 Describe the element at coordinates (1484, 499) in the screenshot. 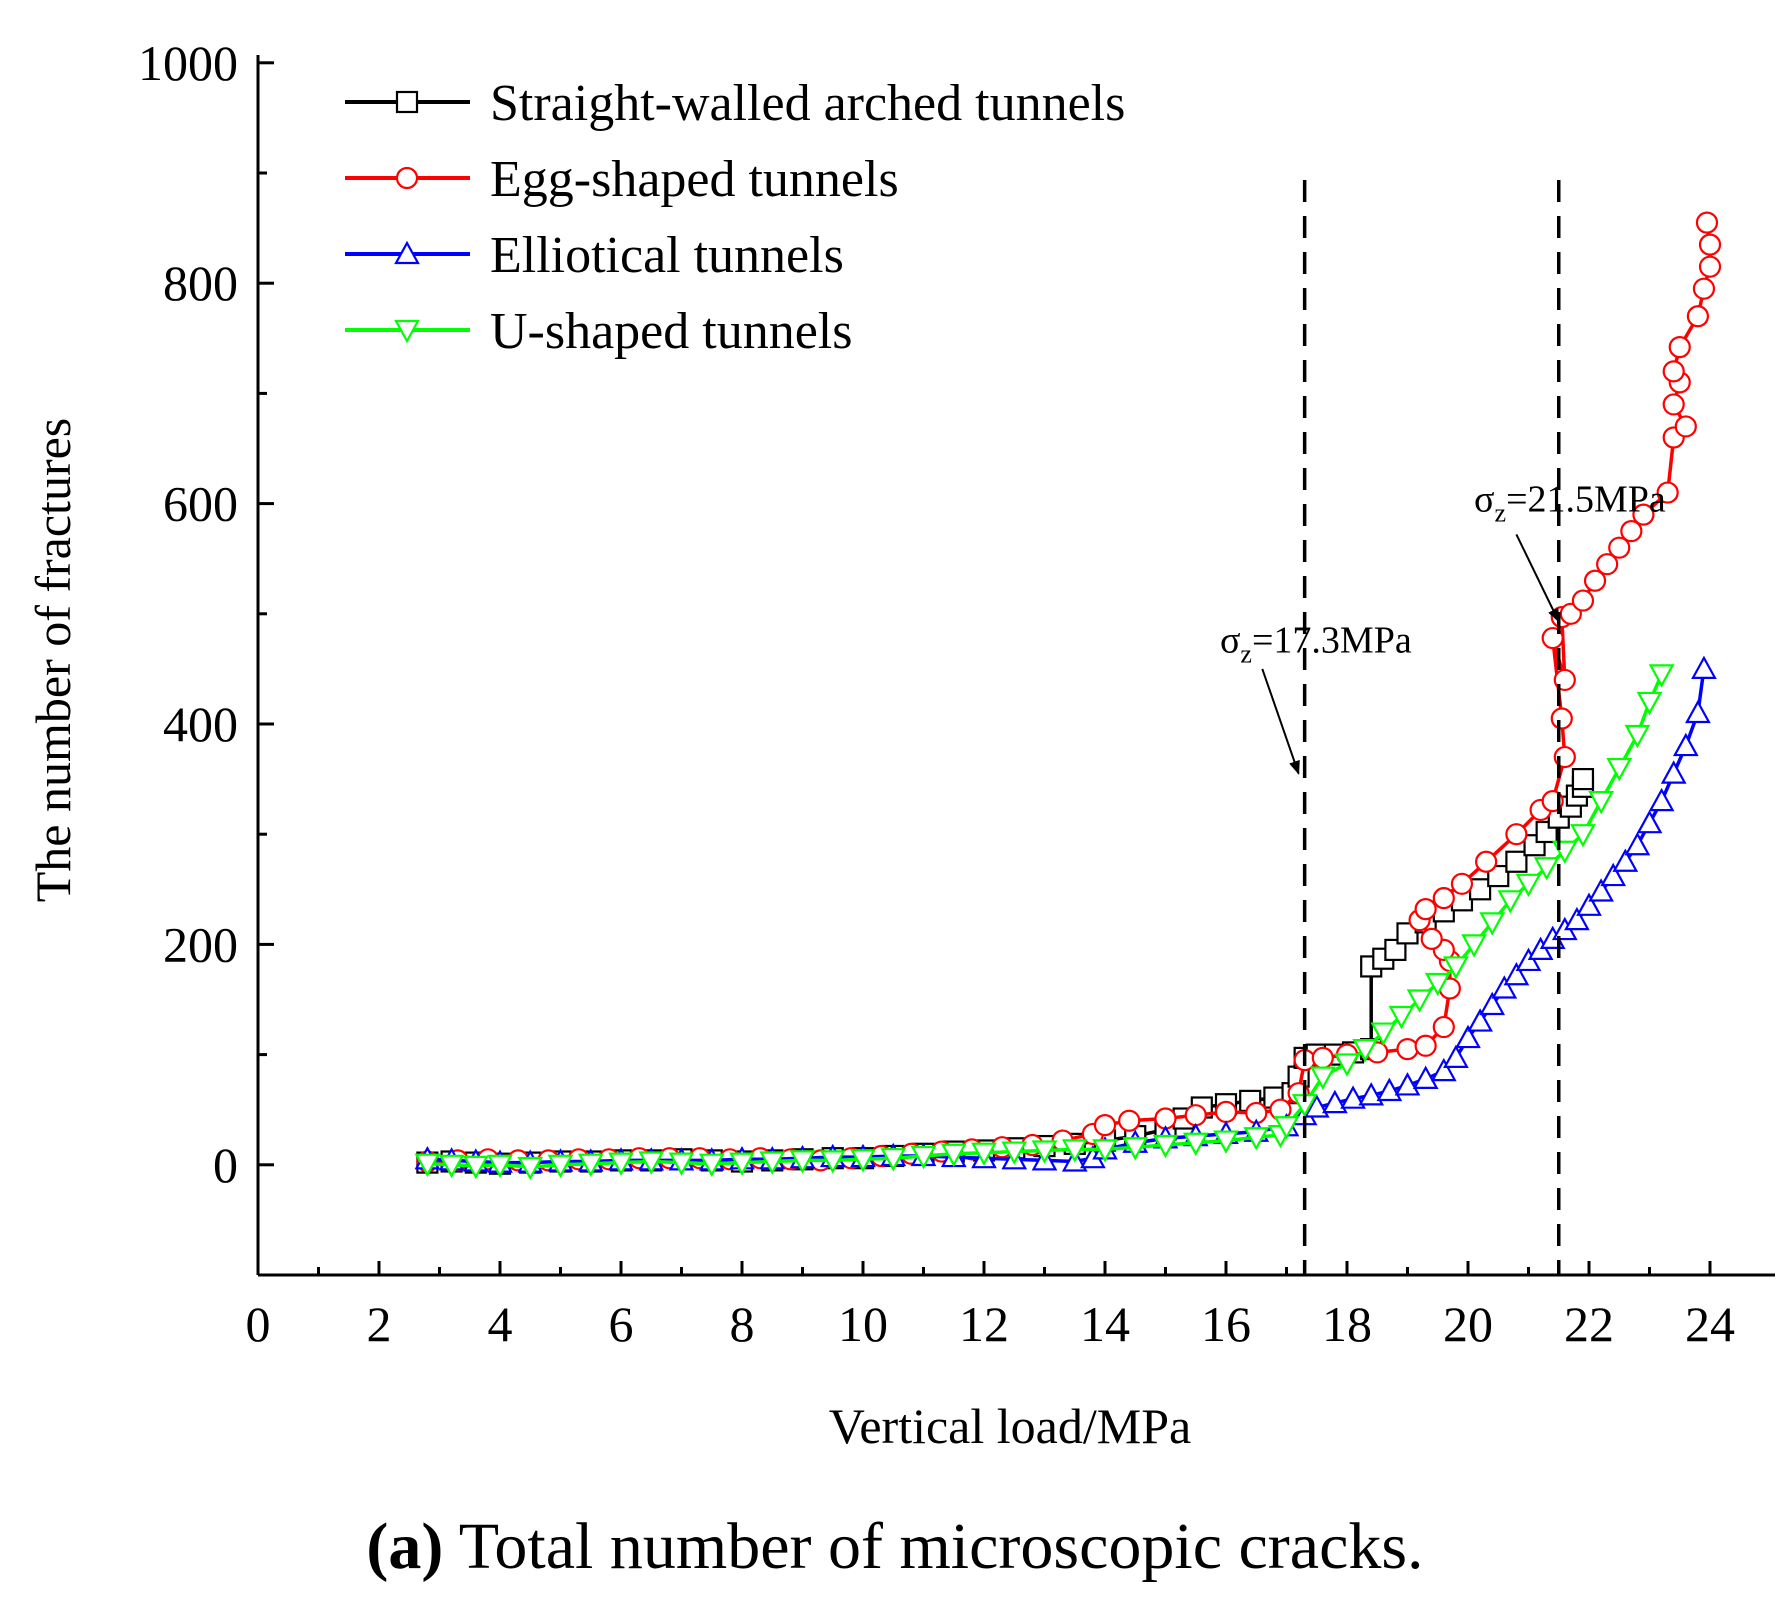

I see `annotation-symbol: σ` at that location.